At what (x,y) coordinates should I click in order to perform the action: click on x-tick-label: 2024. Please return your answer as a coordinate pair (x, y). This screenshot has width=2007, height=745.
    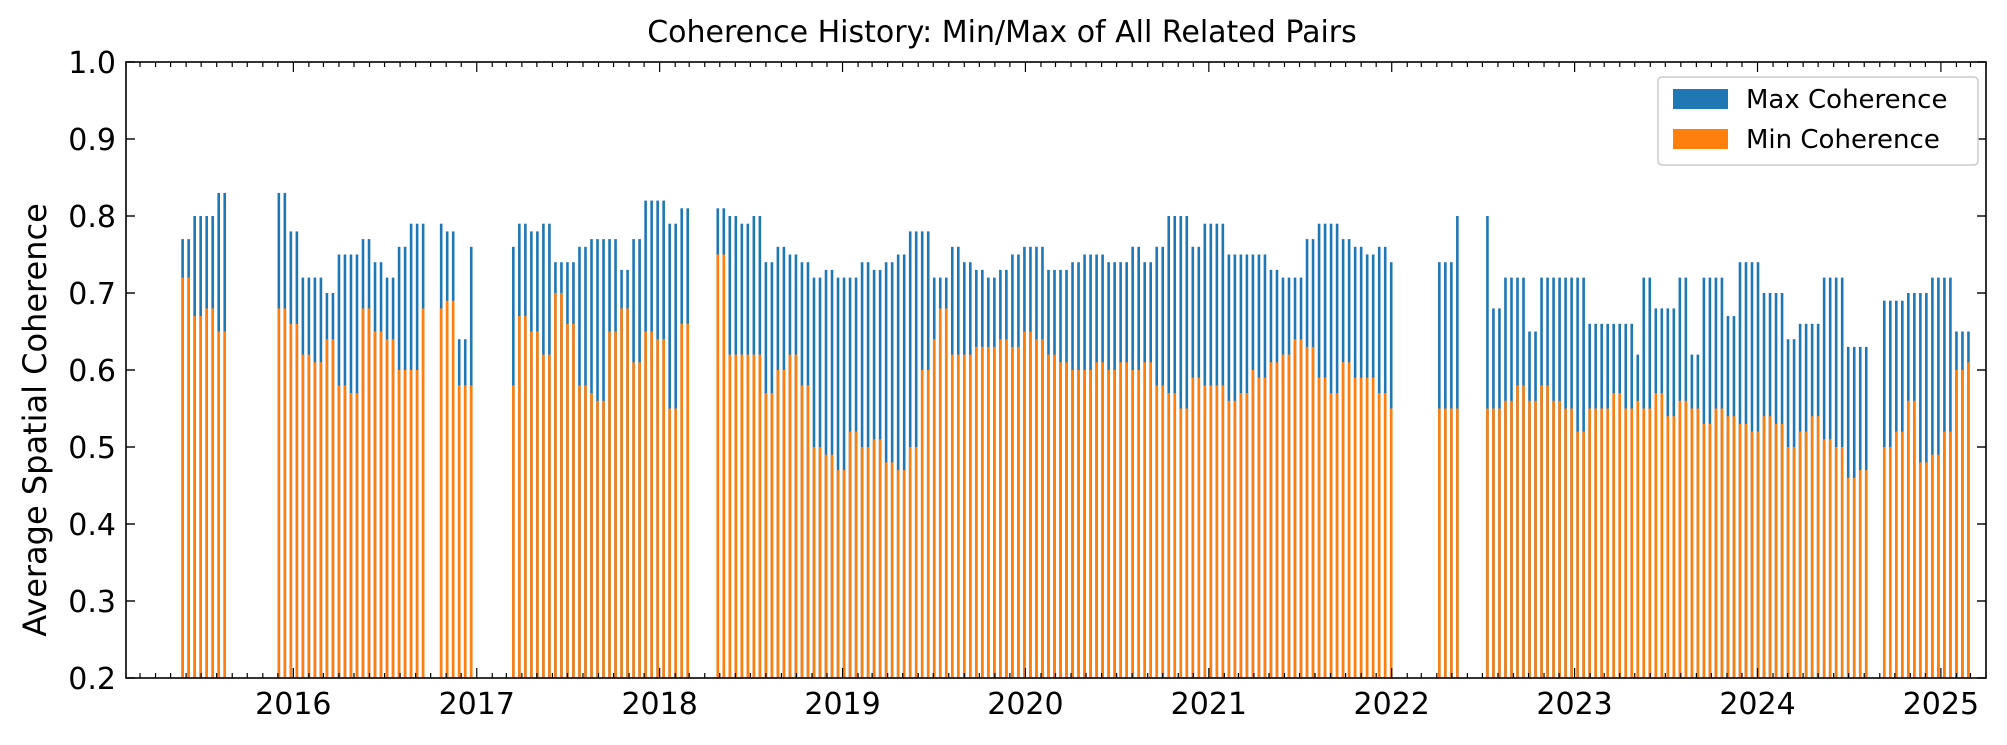
    Looking at the image, I should click on (1757, 704).